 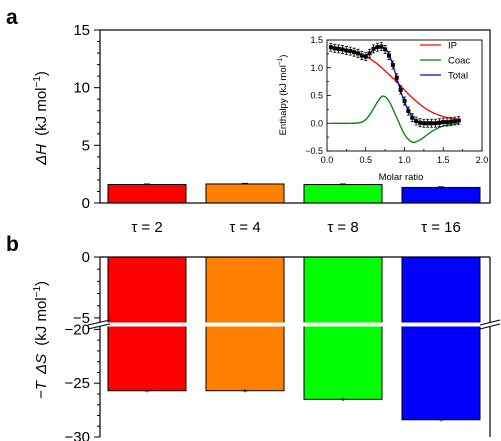 I want to click on panel-b-axis-break-band, so click(x=294, y=324).